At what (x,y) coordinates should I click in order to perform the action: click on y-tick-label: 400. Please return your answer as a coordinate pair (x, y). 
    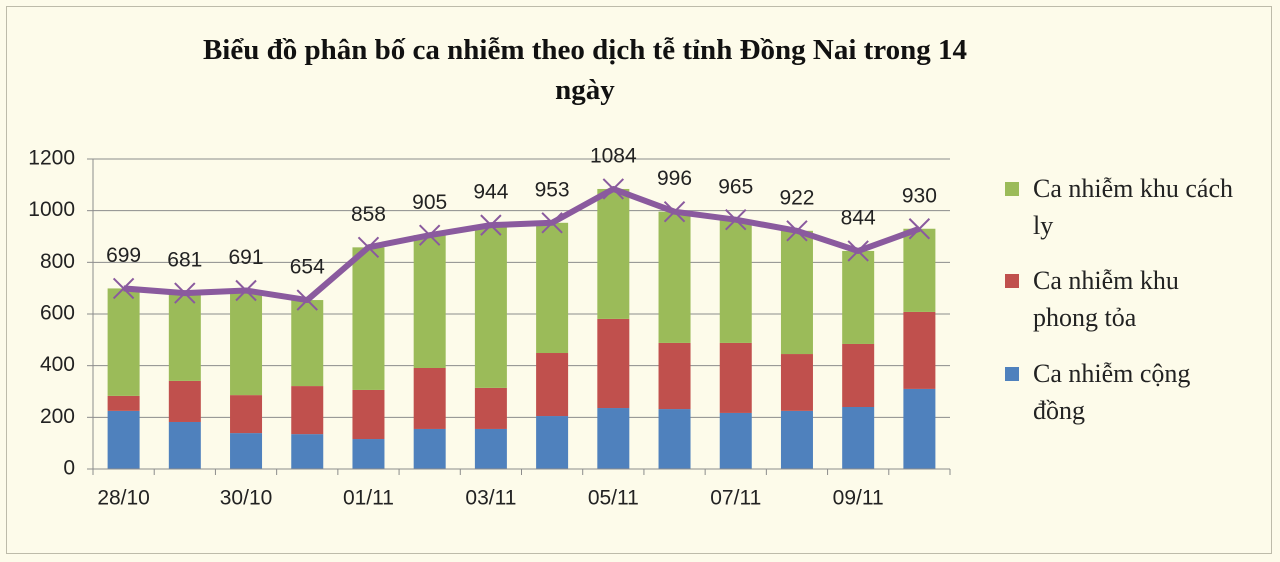
    Looking at the image, I should click on (57, 364).